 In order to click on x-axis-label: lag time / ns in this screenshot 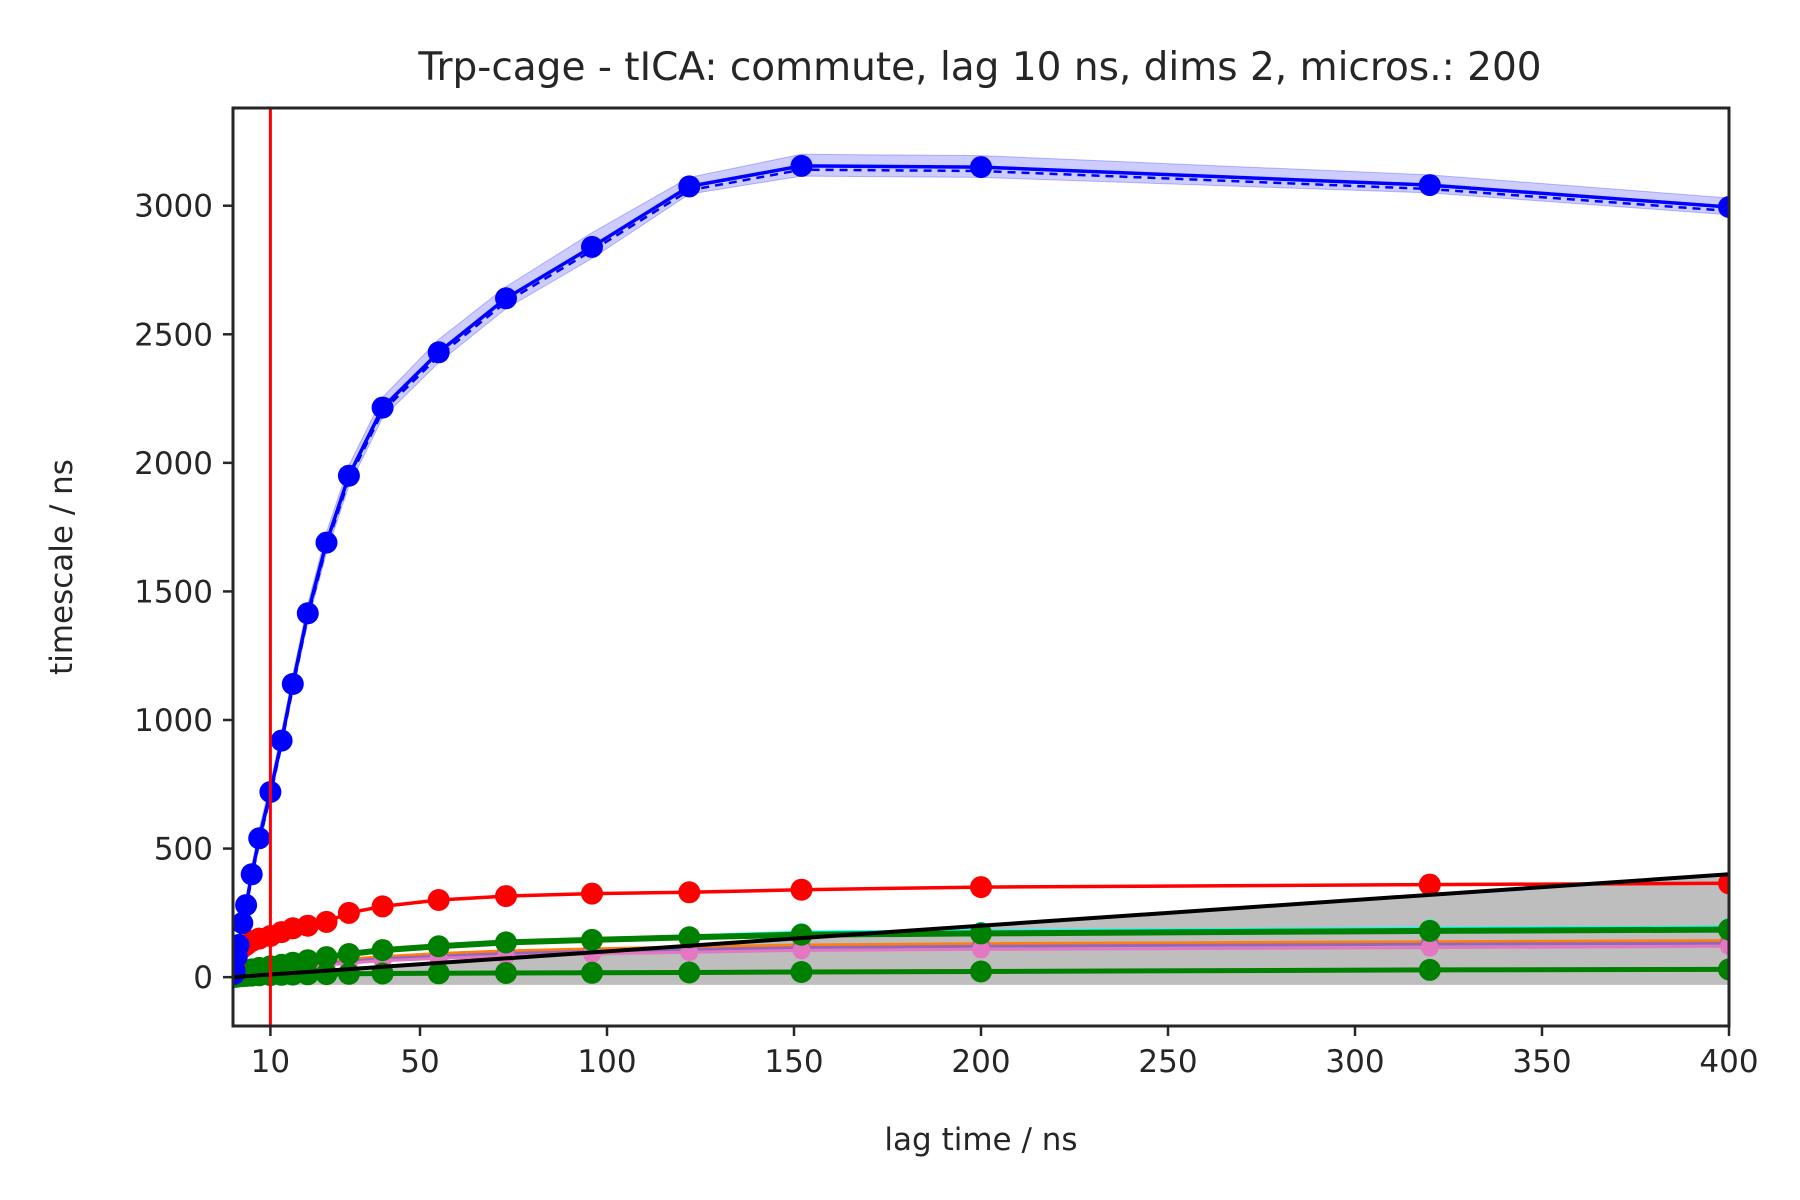, I will do `click(980, 1140)`.